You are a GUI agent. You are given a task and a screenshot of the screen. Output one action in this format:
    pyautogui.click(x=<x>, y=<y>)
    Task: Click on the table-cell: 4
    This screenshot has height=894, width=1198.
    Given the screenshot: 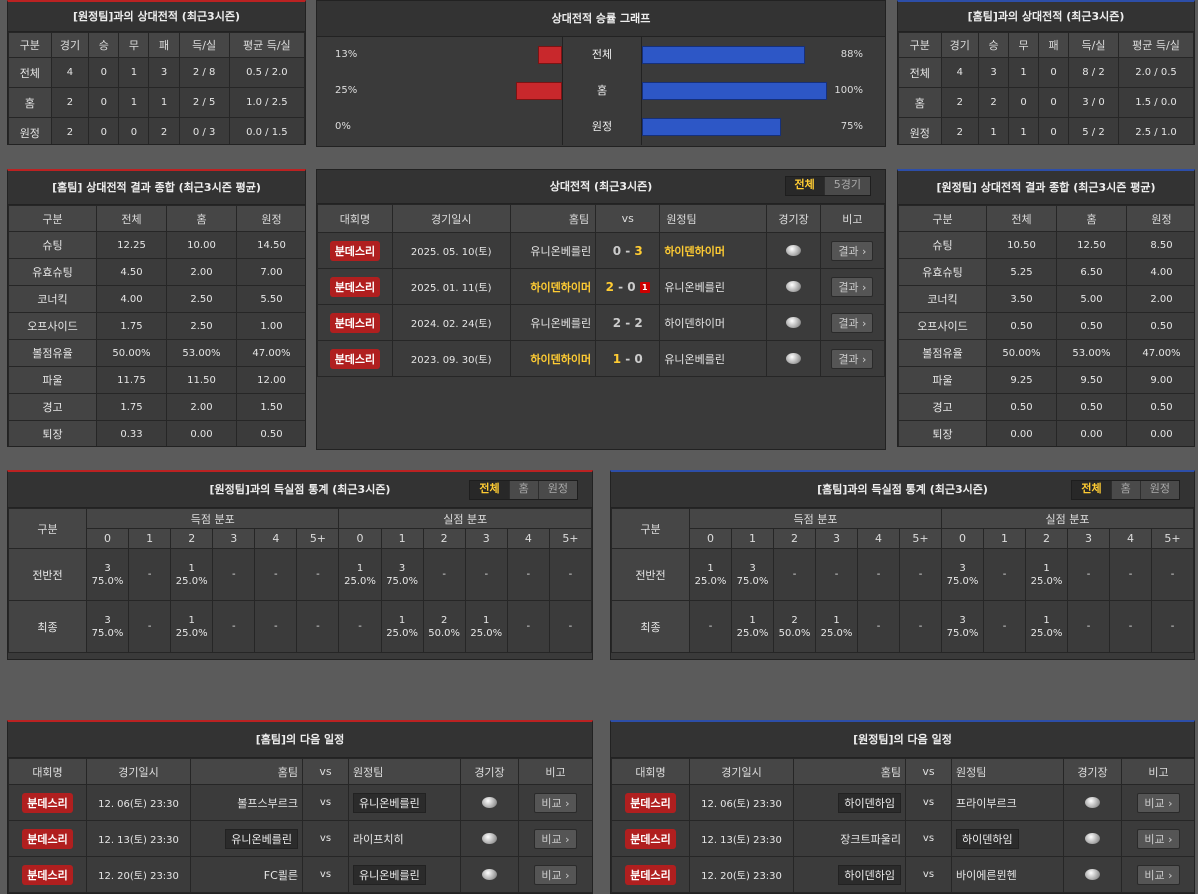 What is the action you would take?
    pyautogui.click(x=959, y=72)
    